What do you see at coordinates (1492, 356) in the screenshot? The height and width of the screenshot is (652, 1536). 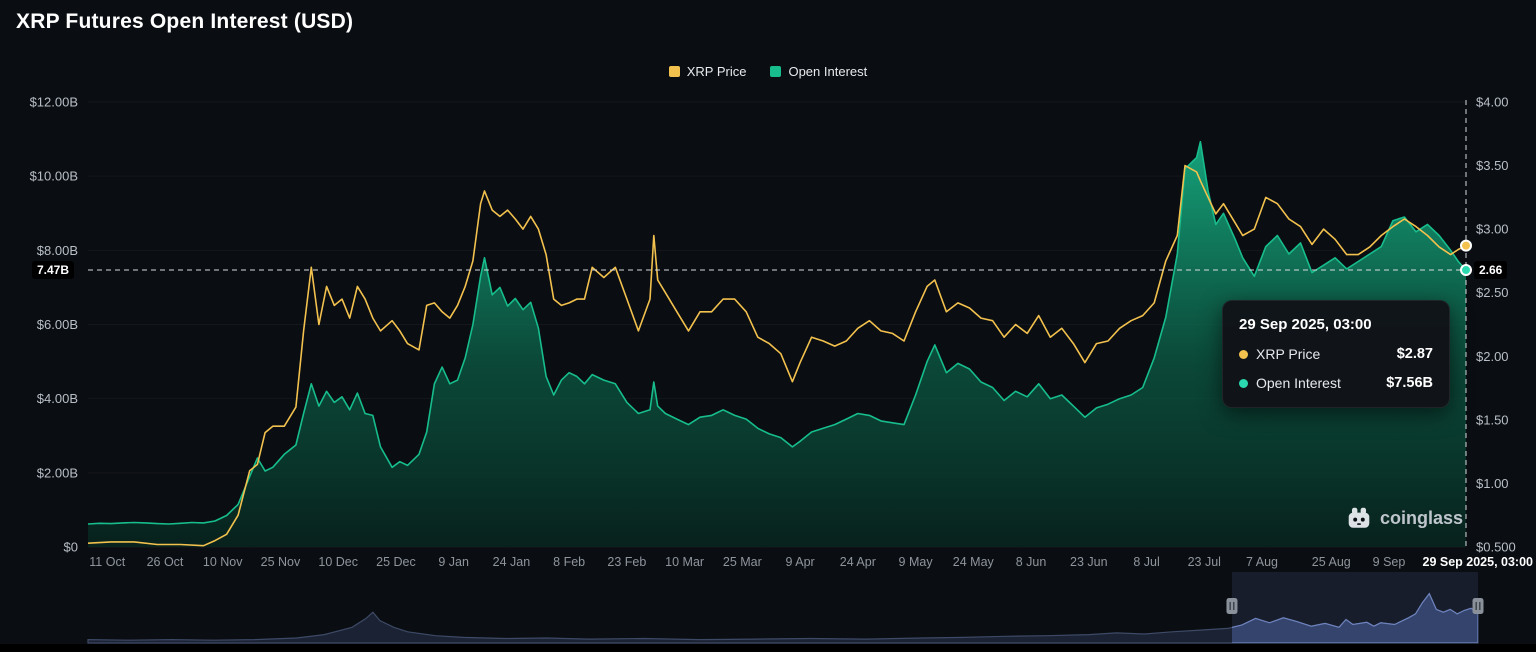 I see `right-axis-tick-label: $2.00` at bounding box center [1492, 356].